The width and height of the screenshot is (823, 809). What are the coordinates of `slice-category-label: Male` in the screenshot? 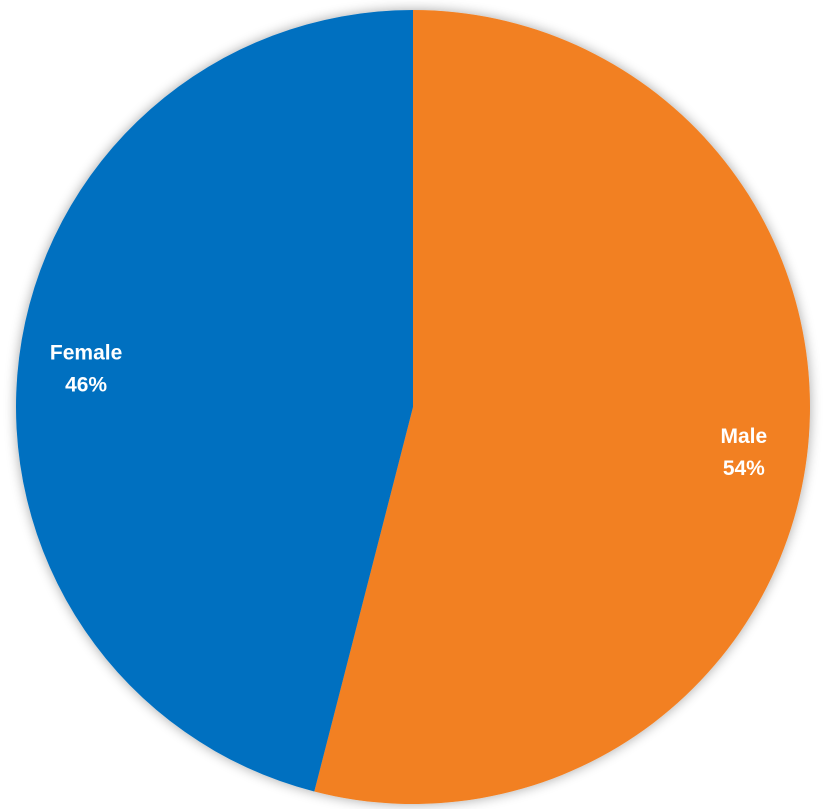 It's located at (744, 436).